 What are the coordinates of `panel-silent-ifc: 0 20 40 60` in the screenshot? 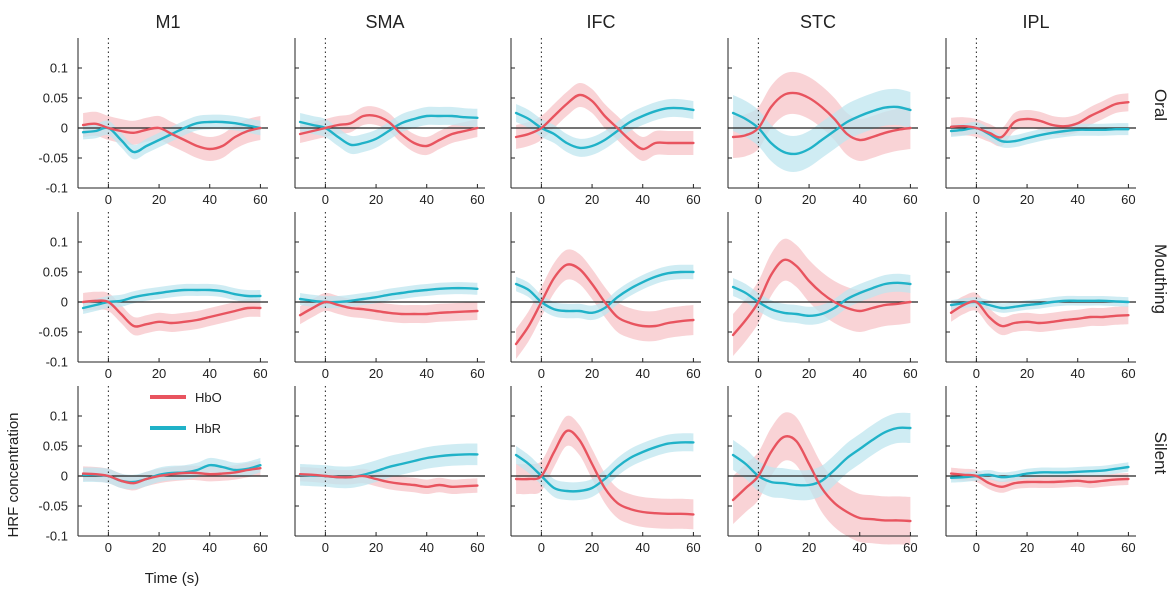 It's located at (605, 470).